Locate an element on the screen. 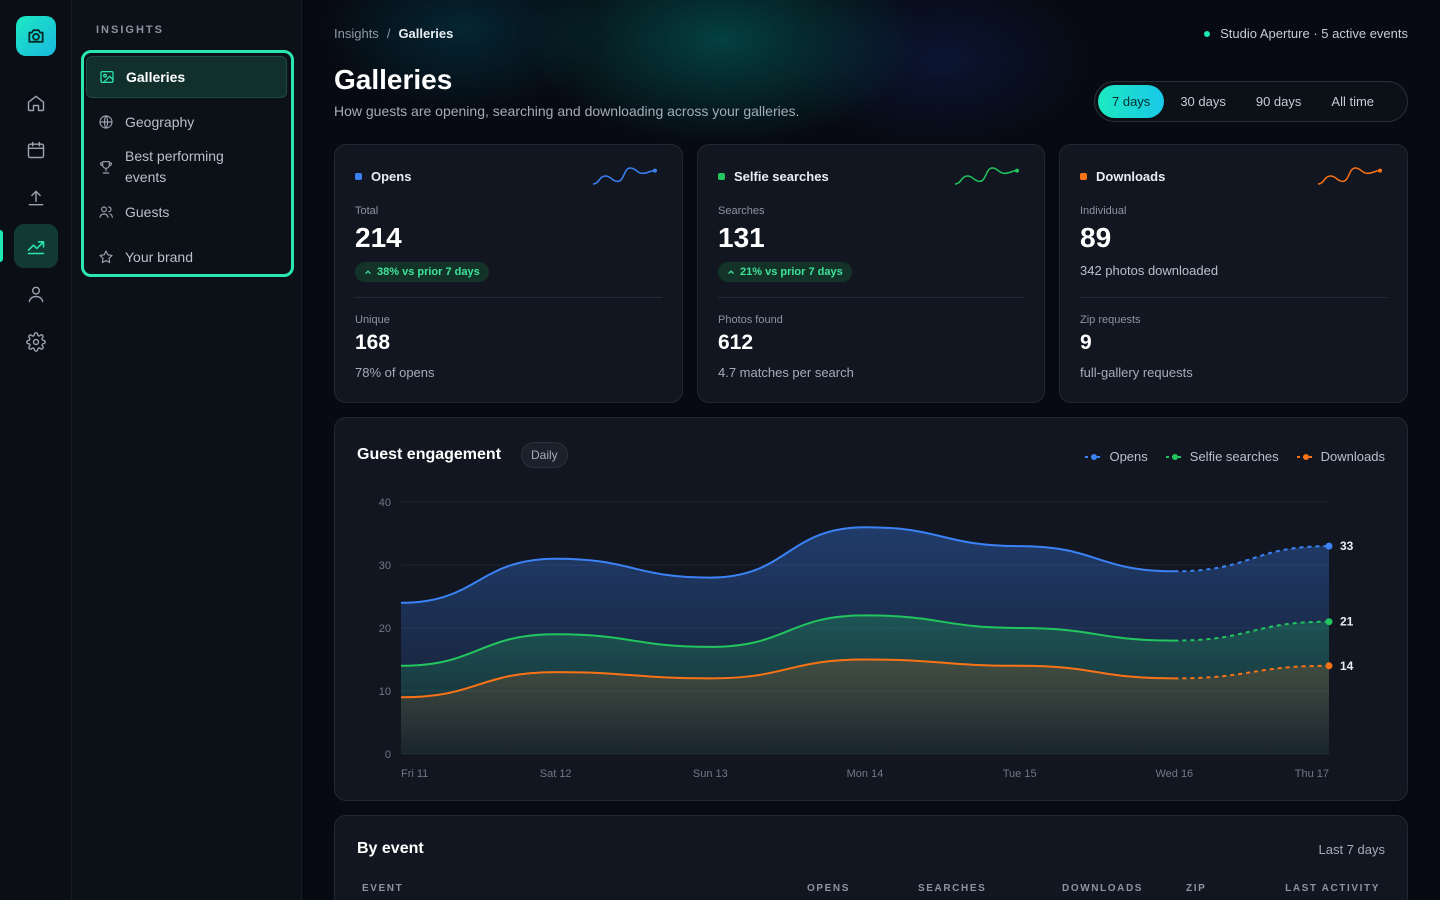 Image resolution: width=1440 pixels, height=900 pixels. delta-badge: 38% vs prior 7 days is located at coordinates (422, 272).